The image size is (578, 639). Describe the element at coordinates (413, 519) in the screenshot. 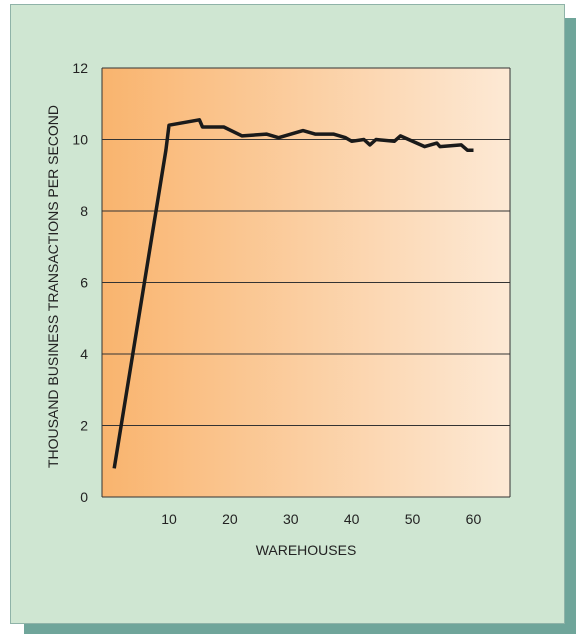

I see `x-tick-label: 50` at that location.